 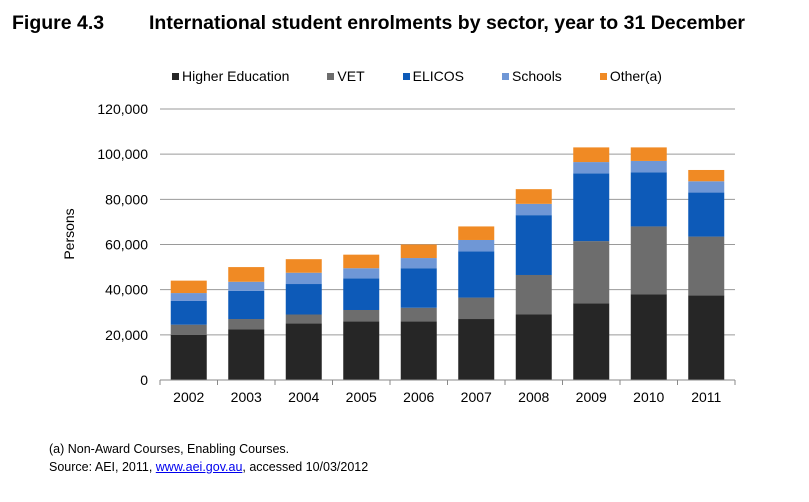 I want to click on figure-number: Figure 4.3, so click(x=58, y=23).